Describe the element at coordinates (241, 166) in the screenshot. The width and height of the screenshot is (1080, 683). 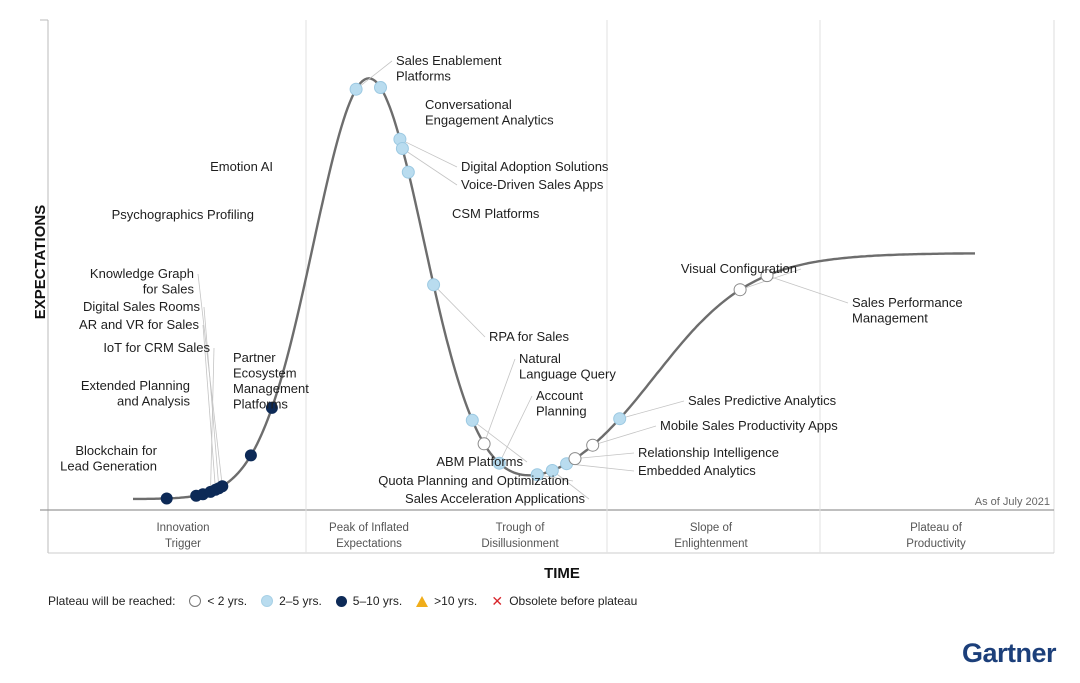
I see `label-emotion-ai: Emotion AI` at that location.